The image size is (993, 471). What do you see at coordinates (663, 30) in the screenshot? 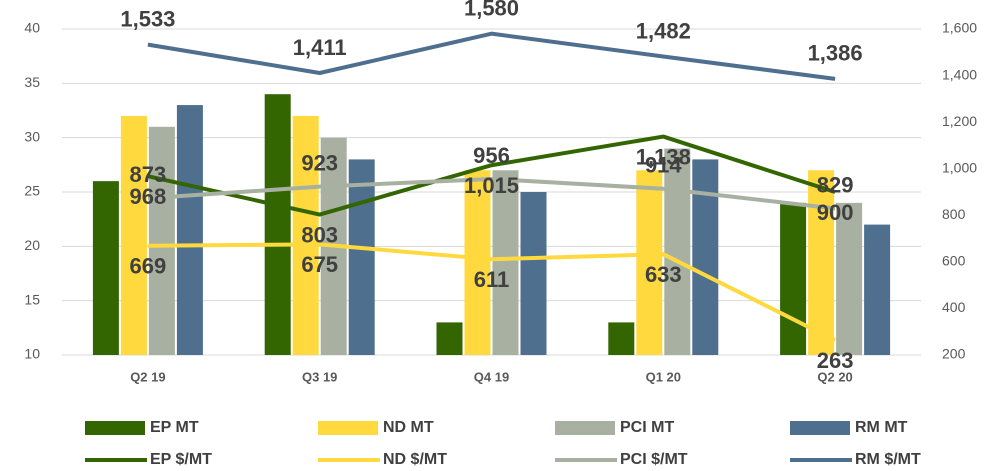
I see `data-label: 1,482` at bounding box center [663, 30].